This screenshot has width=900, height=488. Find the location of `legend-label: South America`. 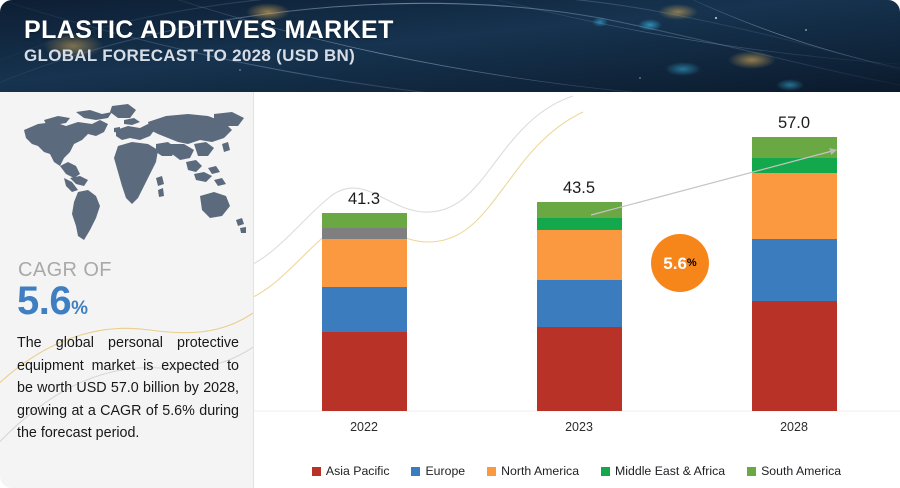

legend-label: South America is located at coordinates (801, 471).